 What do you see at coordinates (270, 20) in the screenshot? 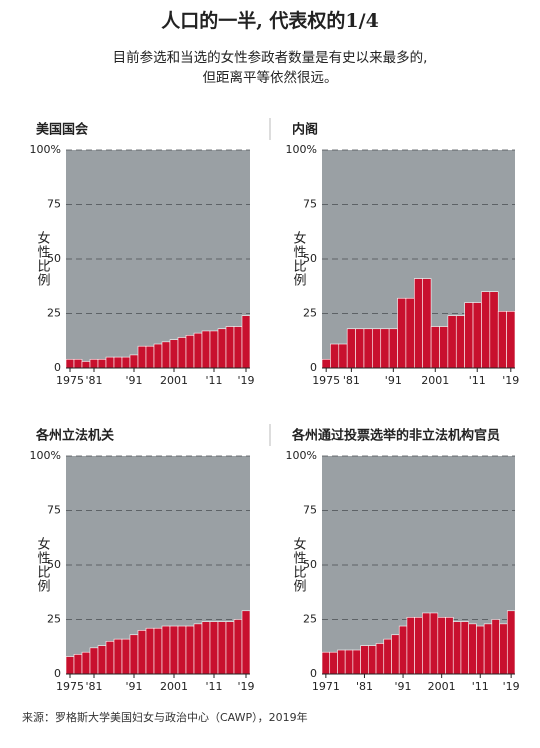
I see `page-title: 人口的一半, 代表权的1/4` at bounding box center [270, 20].